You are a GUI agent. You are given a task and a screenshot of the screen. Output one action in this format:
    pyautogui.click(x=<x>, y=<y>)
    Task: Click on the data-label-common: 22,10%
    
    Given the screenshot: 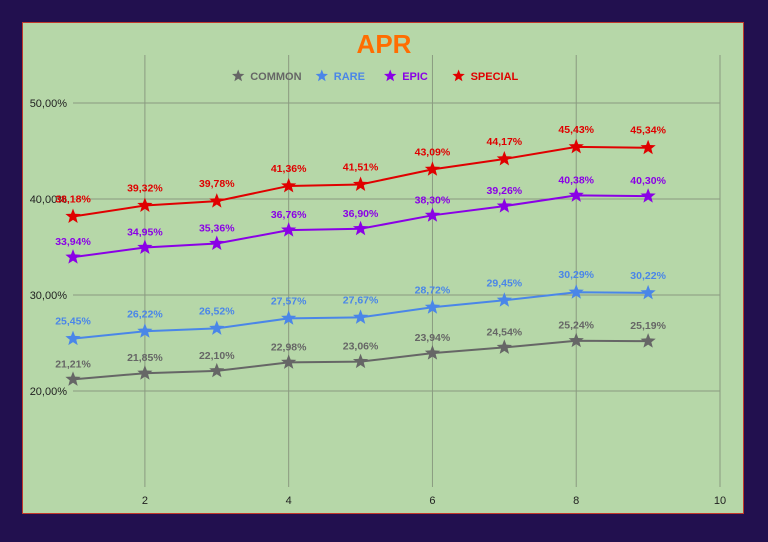 What is the action you would take?
    pyautogui.click(x=217, y=356)
    